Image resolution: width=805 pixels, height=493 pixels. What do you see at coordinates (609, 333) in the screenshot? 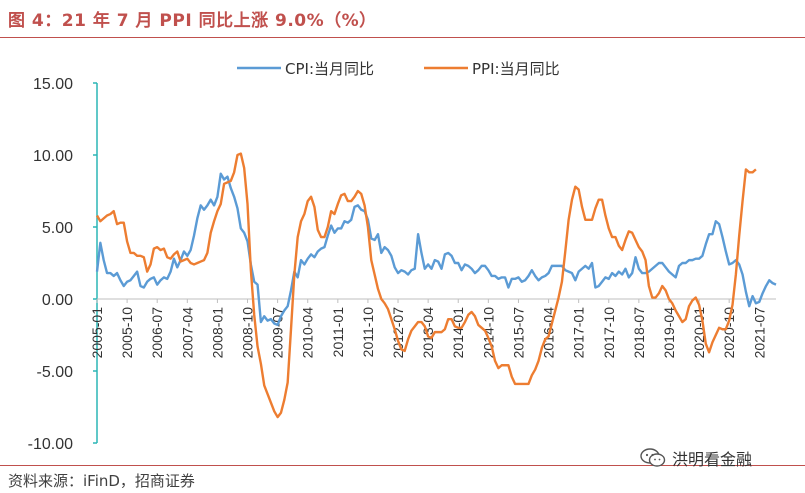
I see `x-tick-label: 2017-10` at bounding box center [609, 333].